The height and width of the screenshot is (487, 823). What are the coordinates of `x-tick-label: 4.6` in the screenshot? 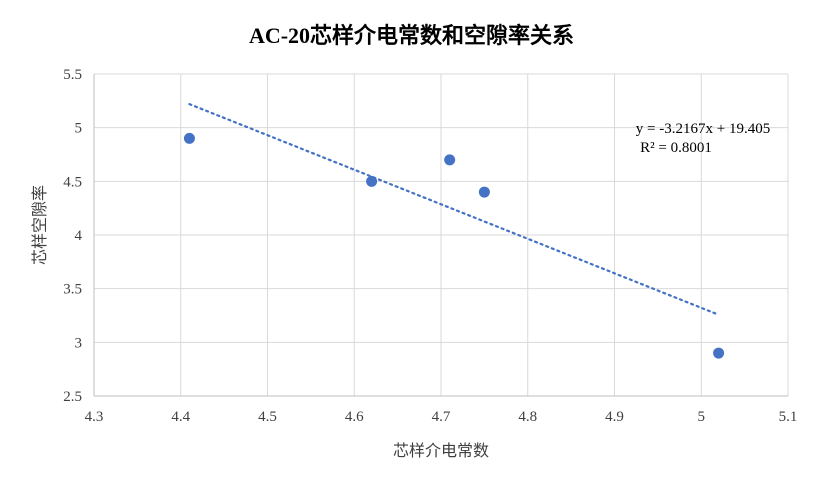 It's located at (354, 417).